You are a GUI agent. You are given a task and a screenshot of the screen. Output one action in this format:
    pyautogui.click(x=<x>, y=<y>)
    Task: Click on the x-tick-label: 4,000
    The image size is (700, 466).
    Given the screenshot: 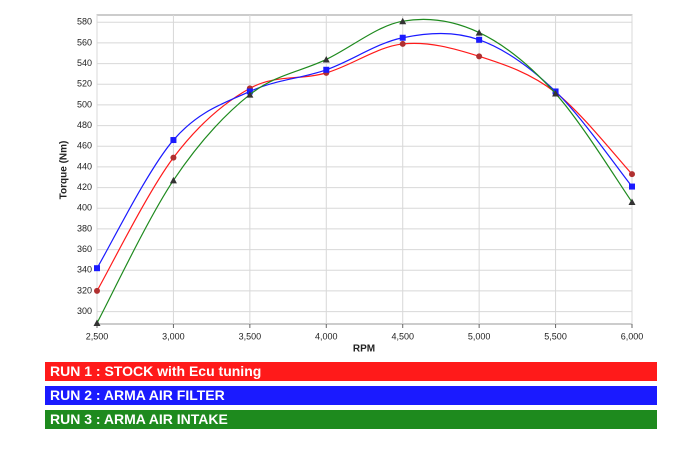 What is the action you would take?
    pyautogui.click(x=326, y=336)
    